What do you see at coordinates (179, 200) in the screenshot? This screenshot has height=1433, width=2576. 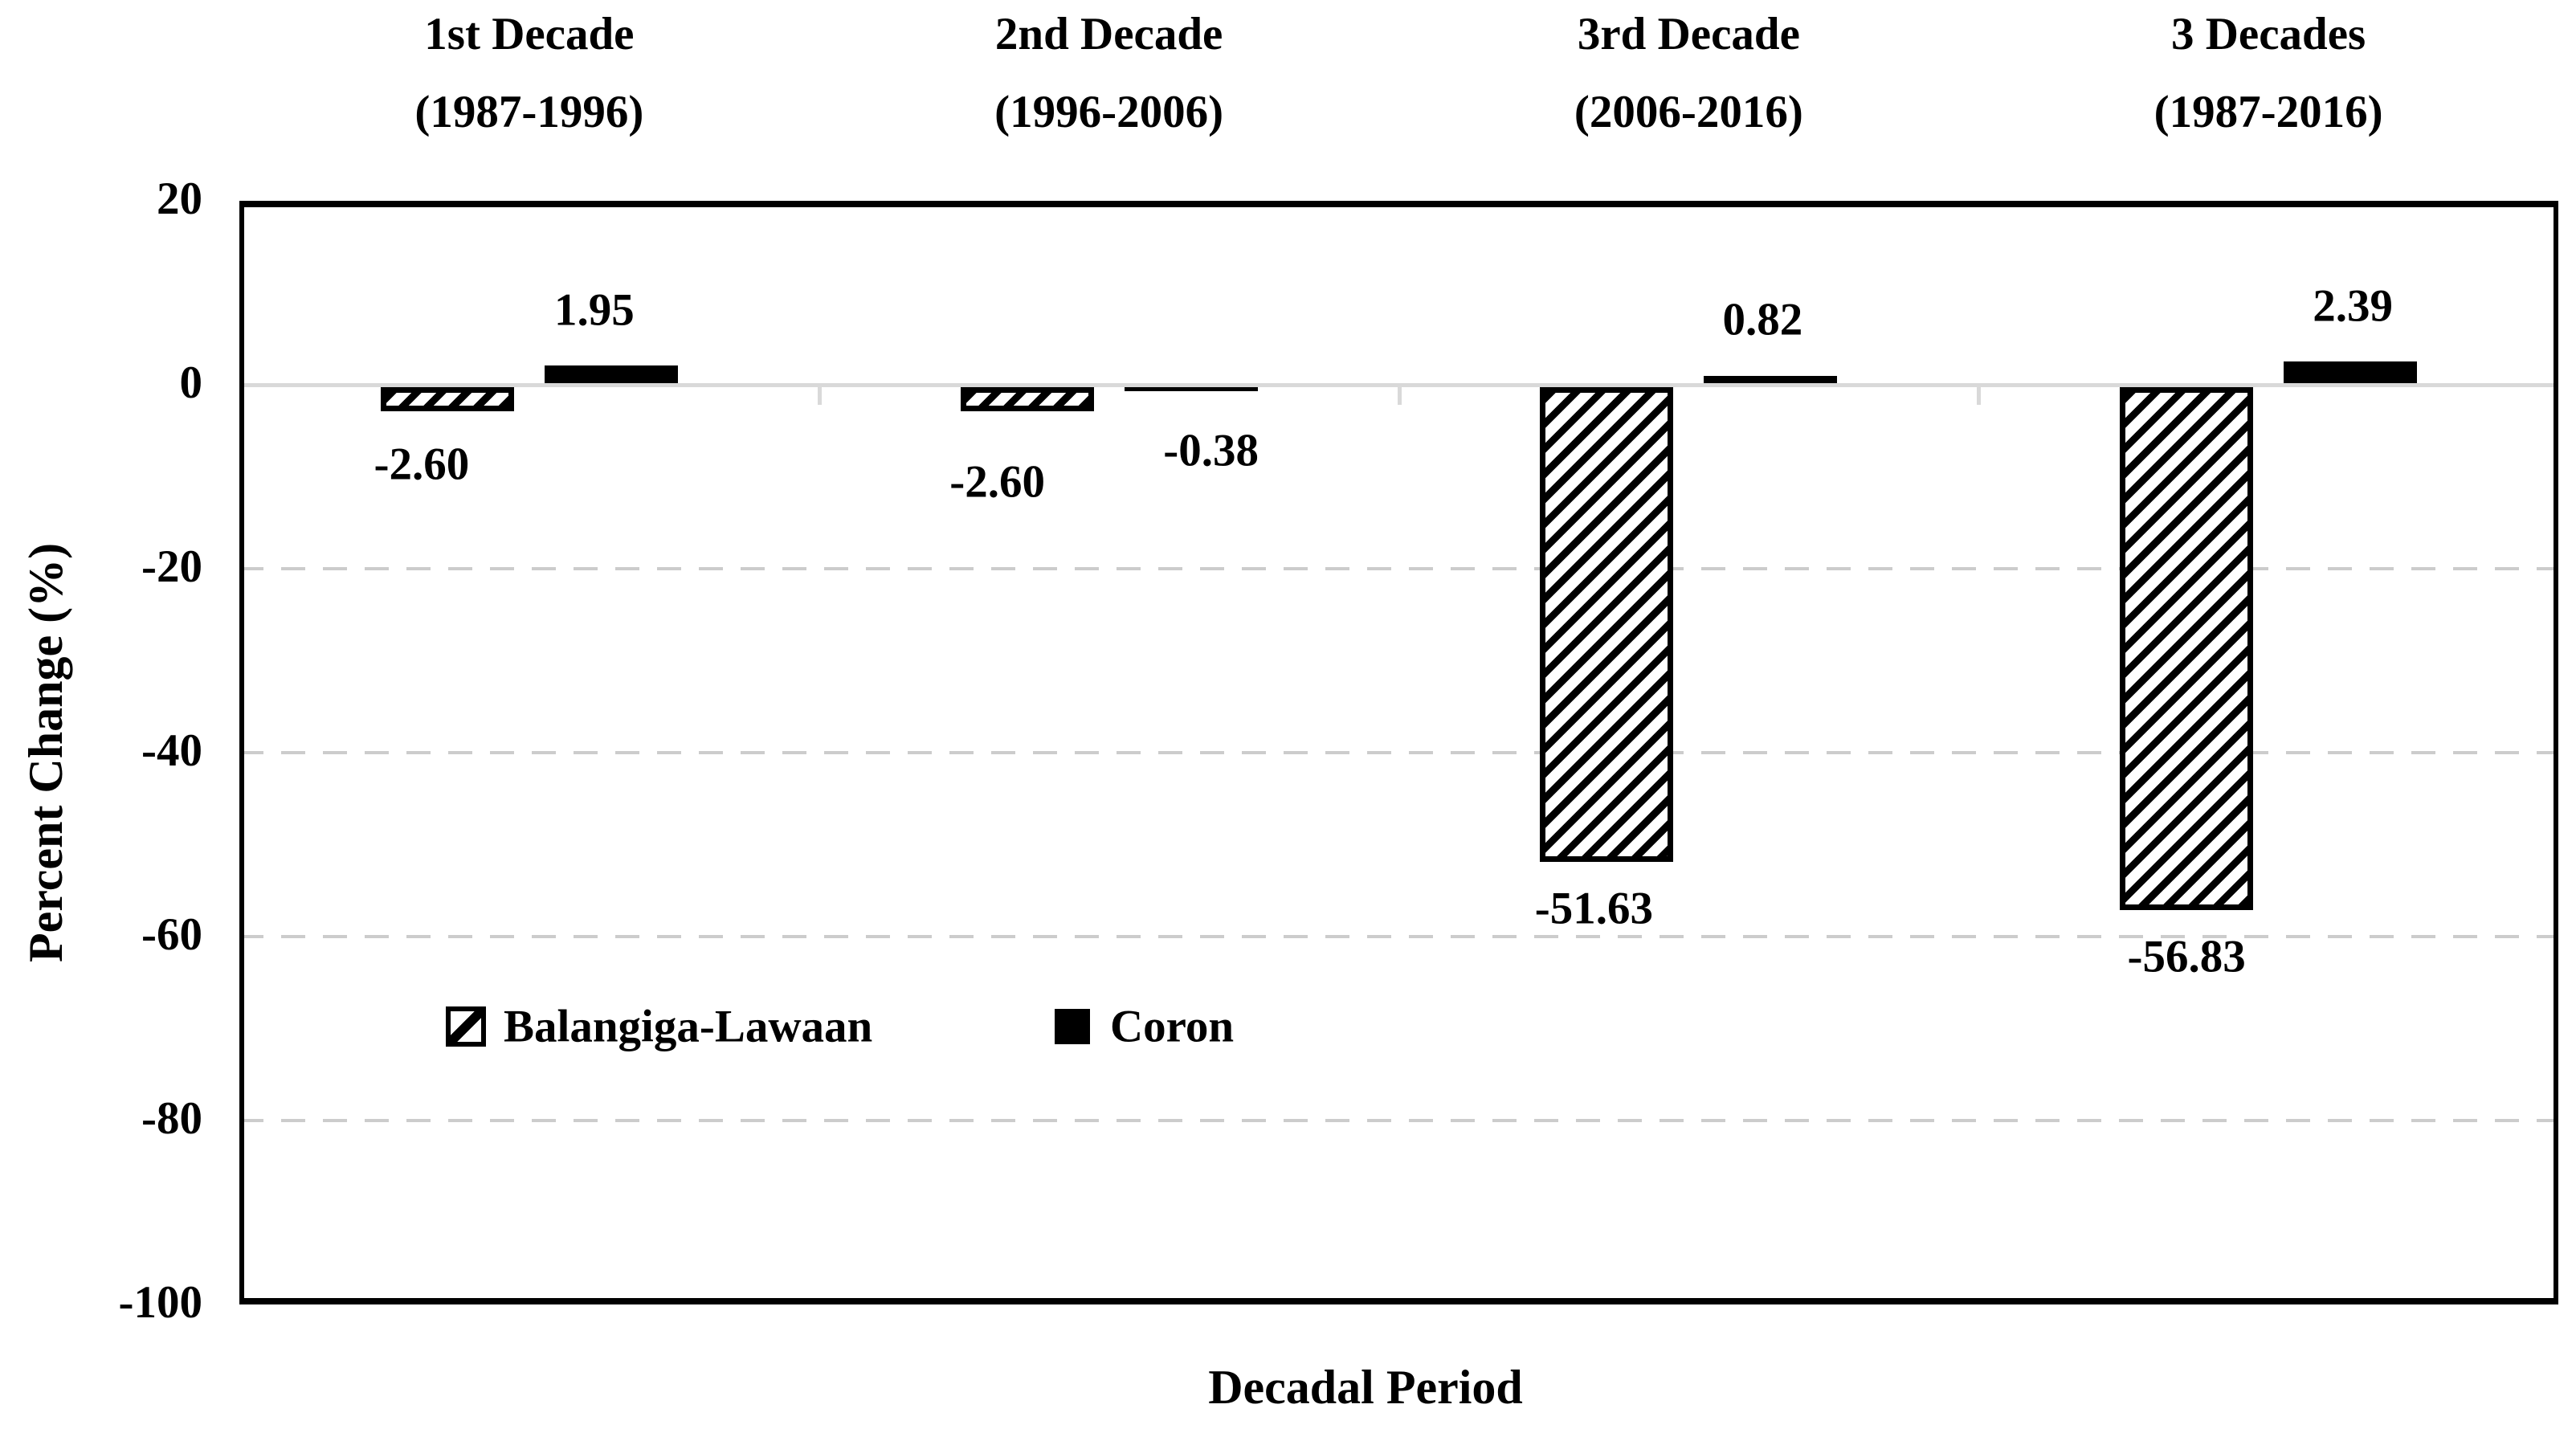 I see `y-tick-label-20: 20` at bounding box center [179, 200].